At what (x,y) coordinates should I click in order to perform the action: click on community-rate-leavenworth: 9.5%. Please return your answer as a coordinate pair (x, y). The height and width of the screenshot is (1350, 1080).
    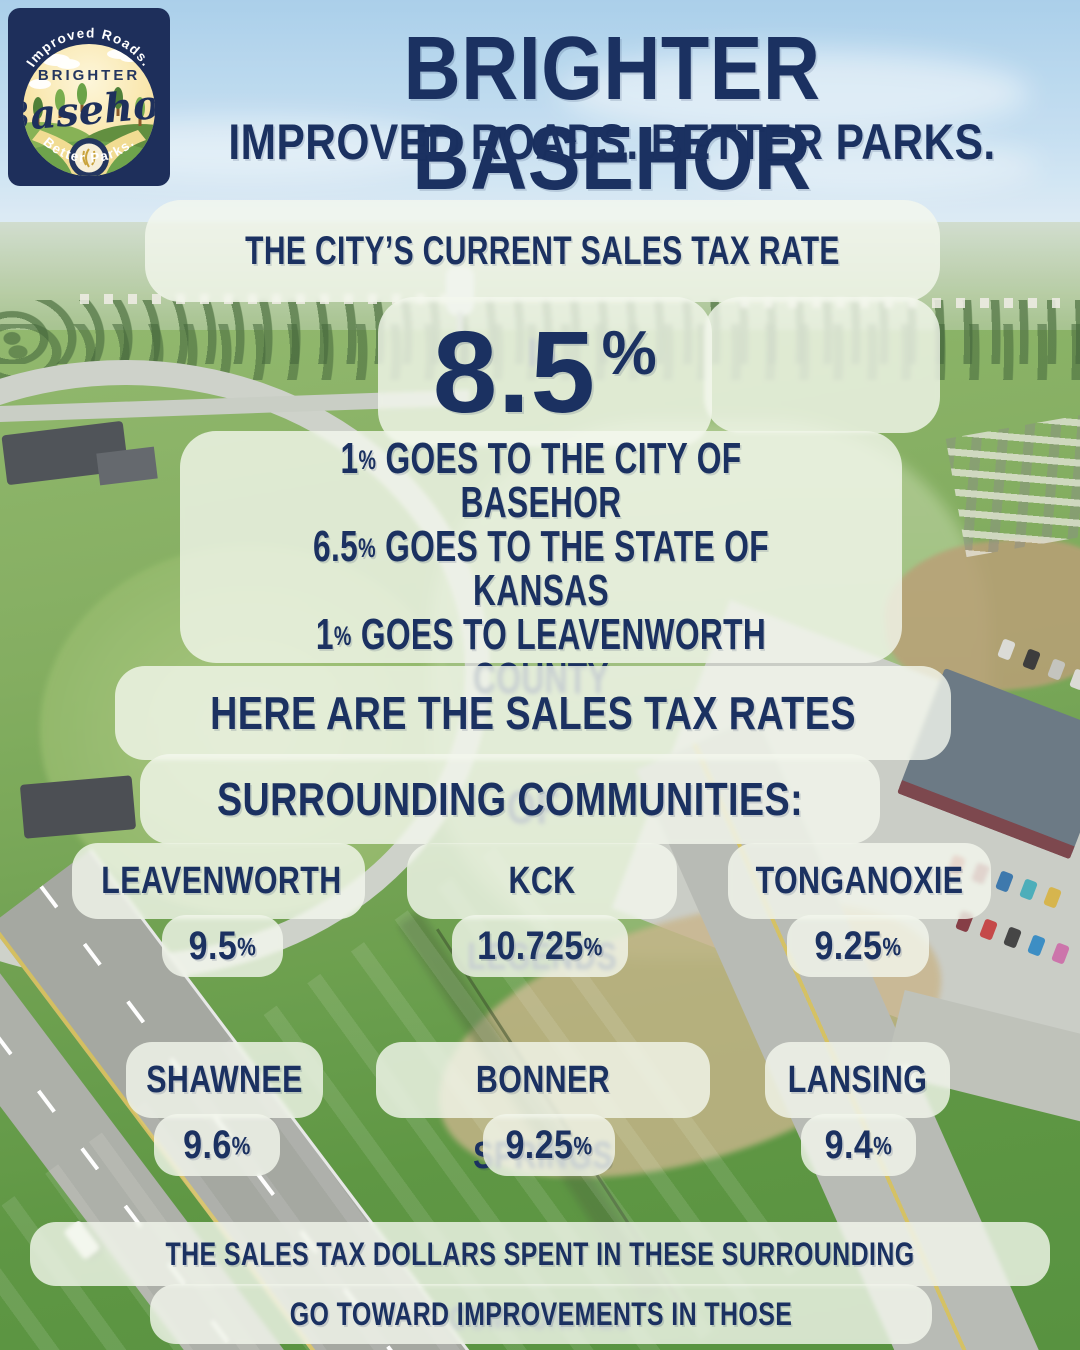
    Looking at the image, I should click on (222, 946).